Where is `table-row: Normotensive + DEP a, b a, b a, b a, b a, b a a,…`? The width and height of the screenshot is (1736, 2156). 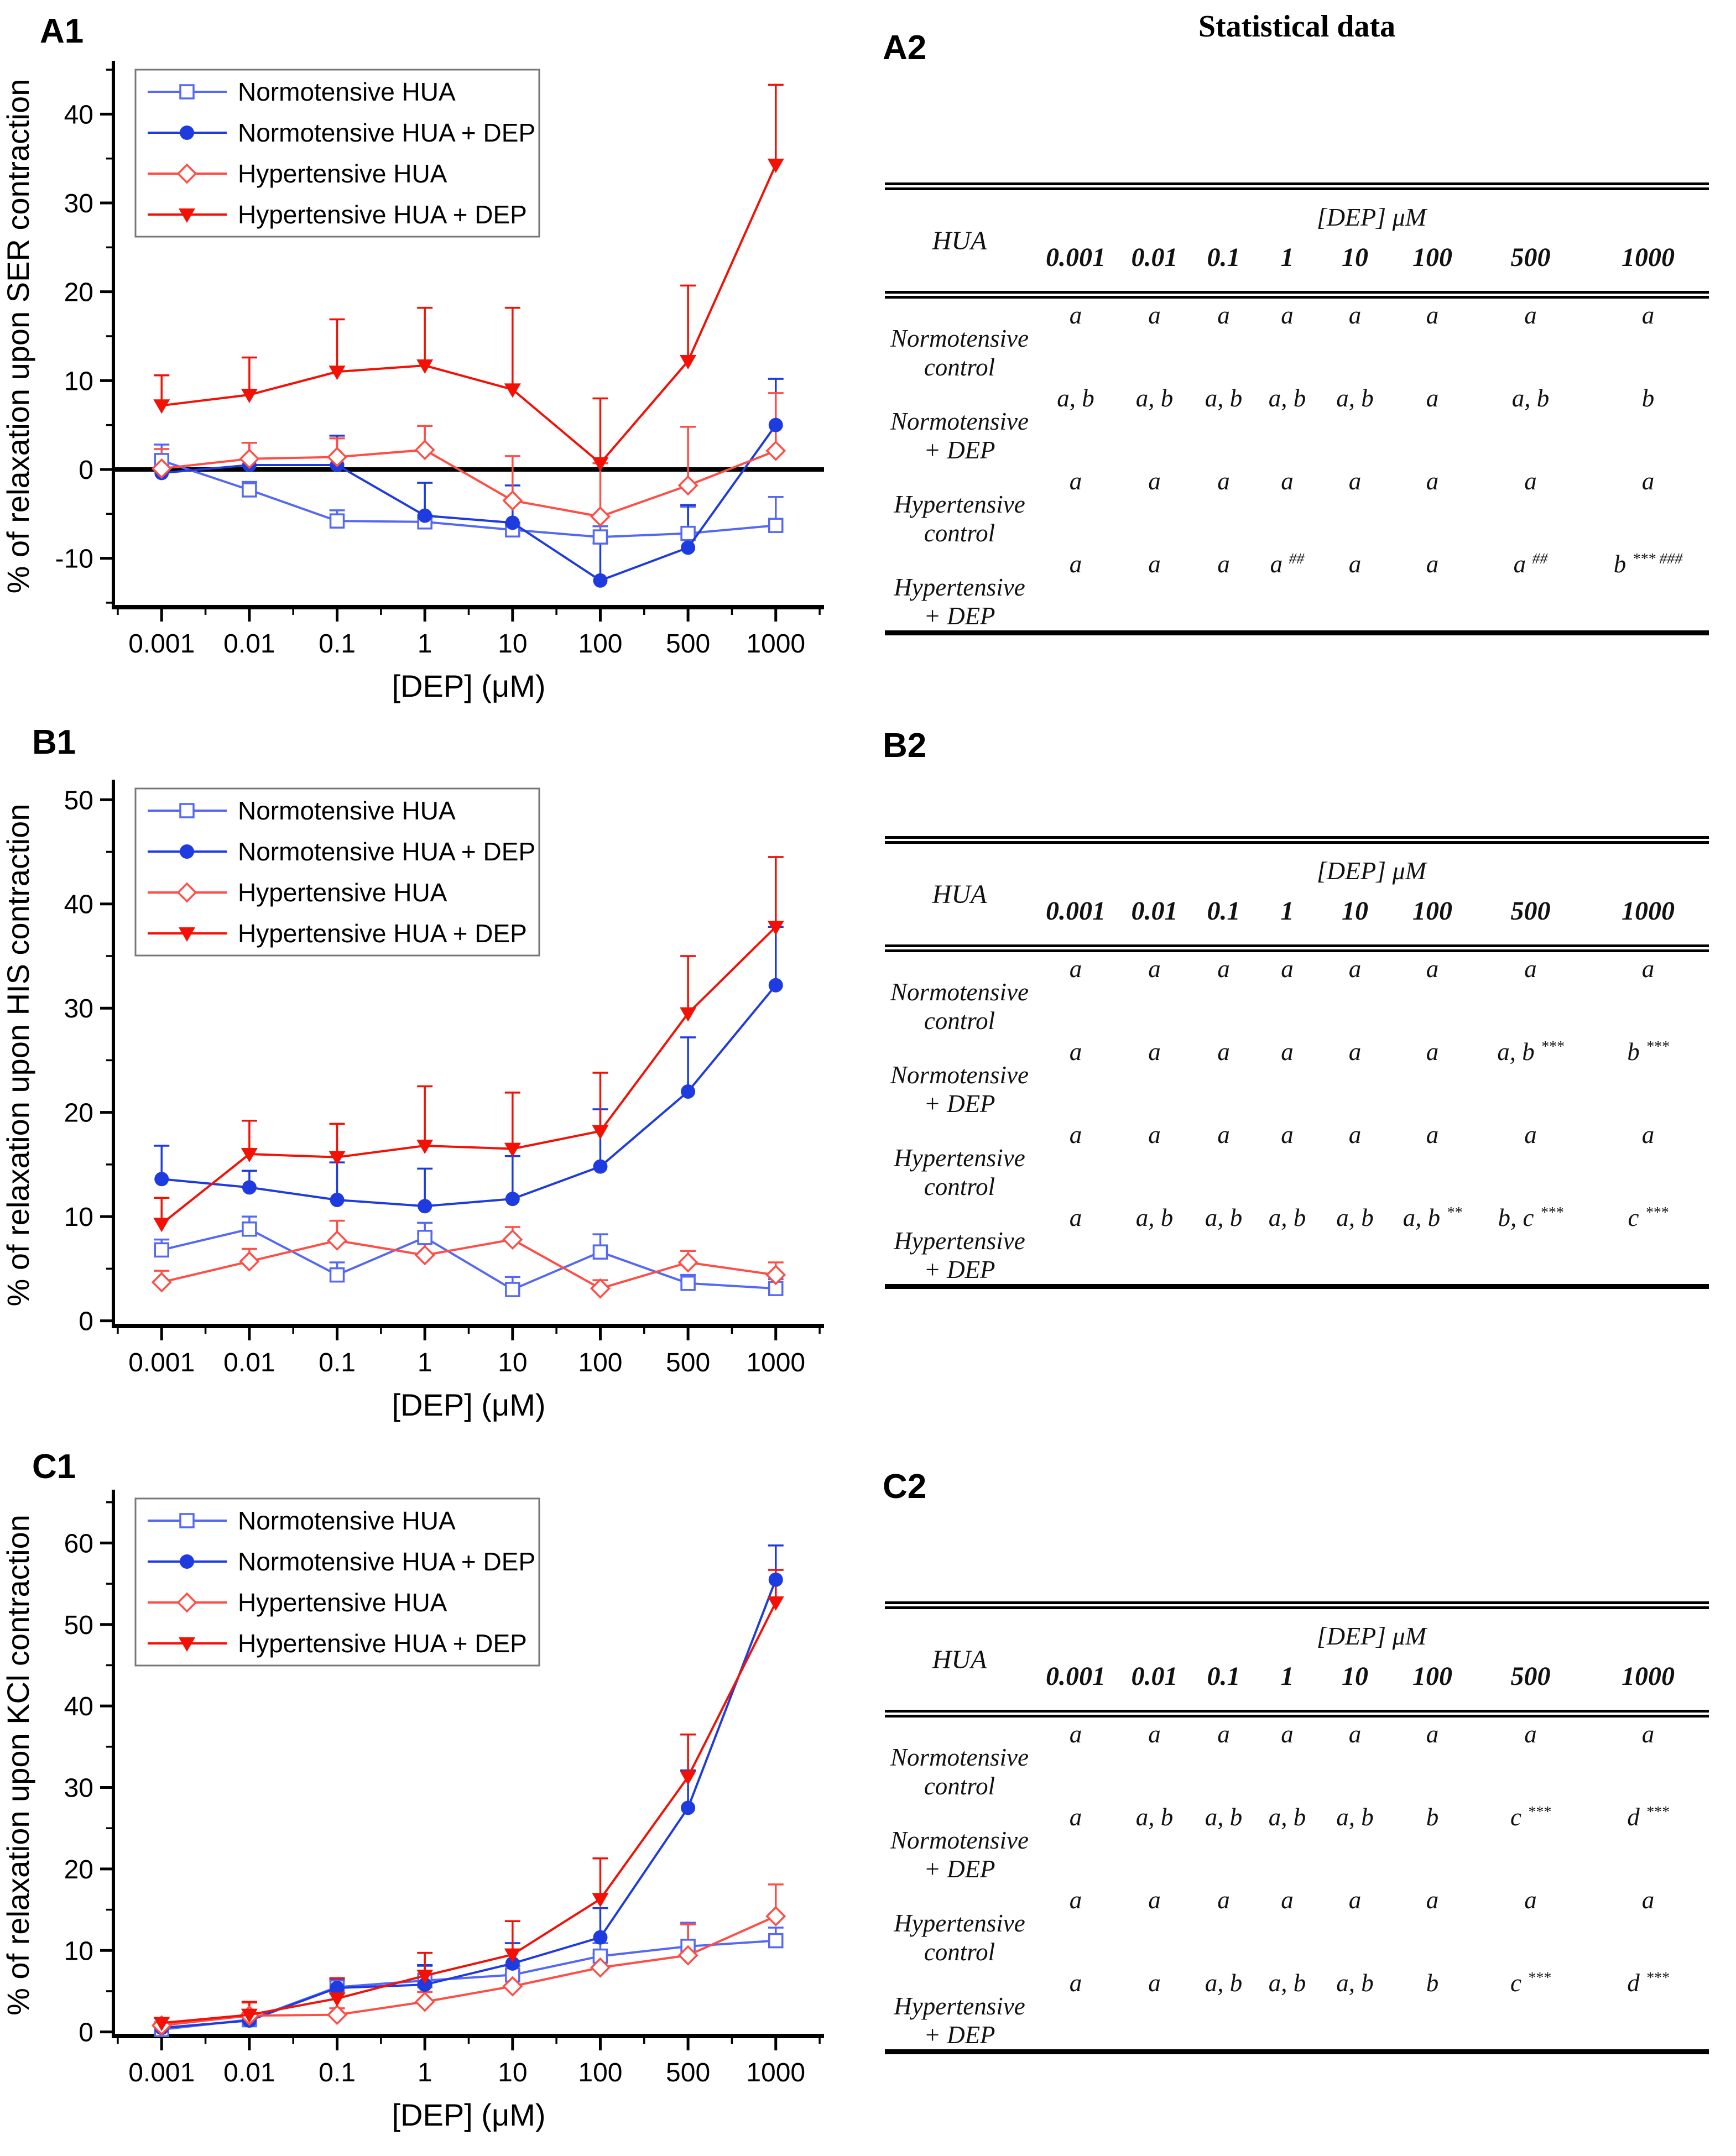 table-row: Normotensive + DEP a, b a, b a, b a, b a, b a a,… is located at coordinates (1297, 423).